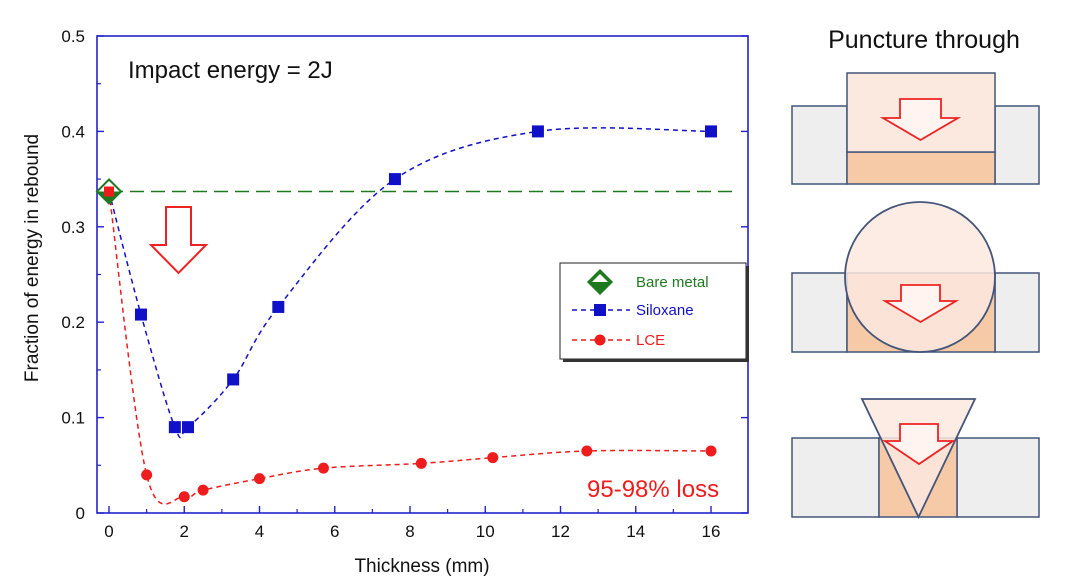  I want to click on y-tick-label: 0, so click(80, 513).